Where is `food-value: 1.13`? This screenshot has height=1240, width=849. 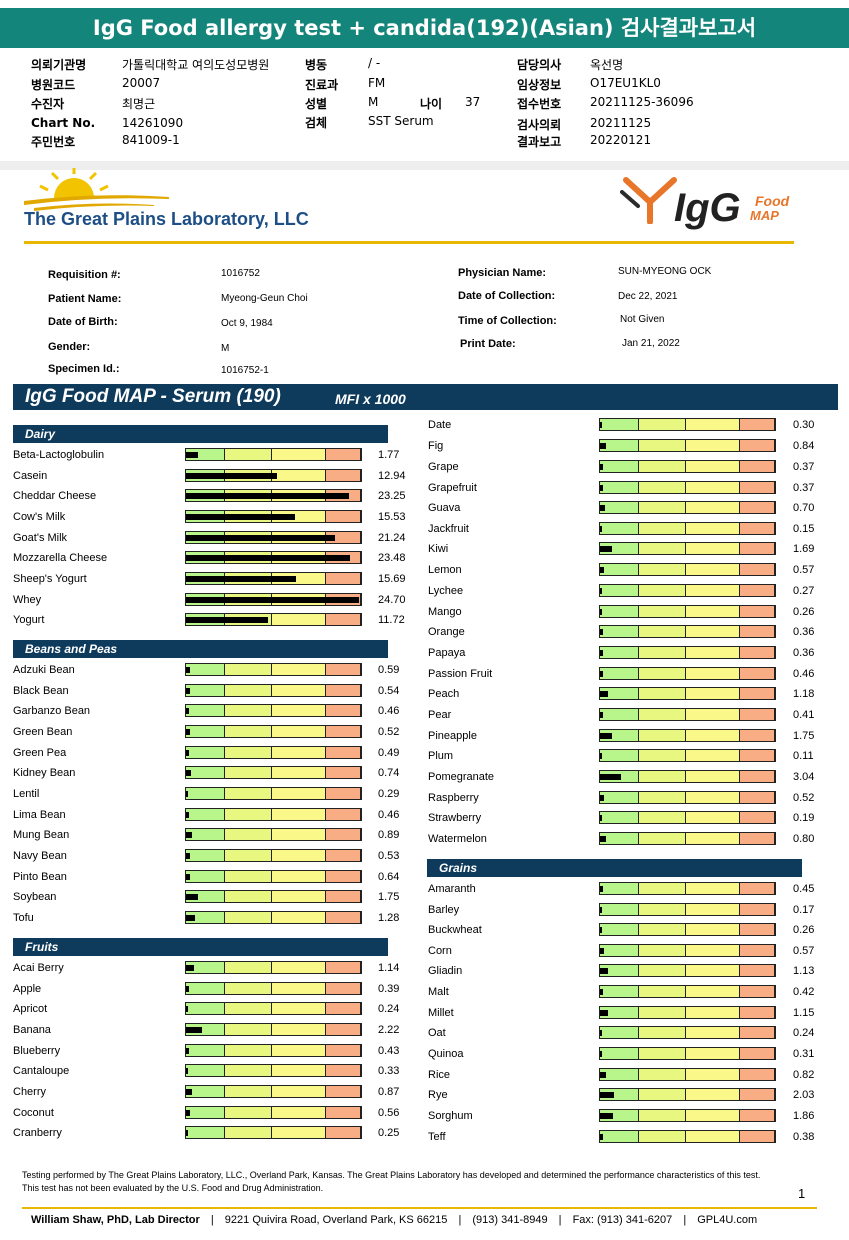
food-value: 1.13 is located at coordinates (804, 971).